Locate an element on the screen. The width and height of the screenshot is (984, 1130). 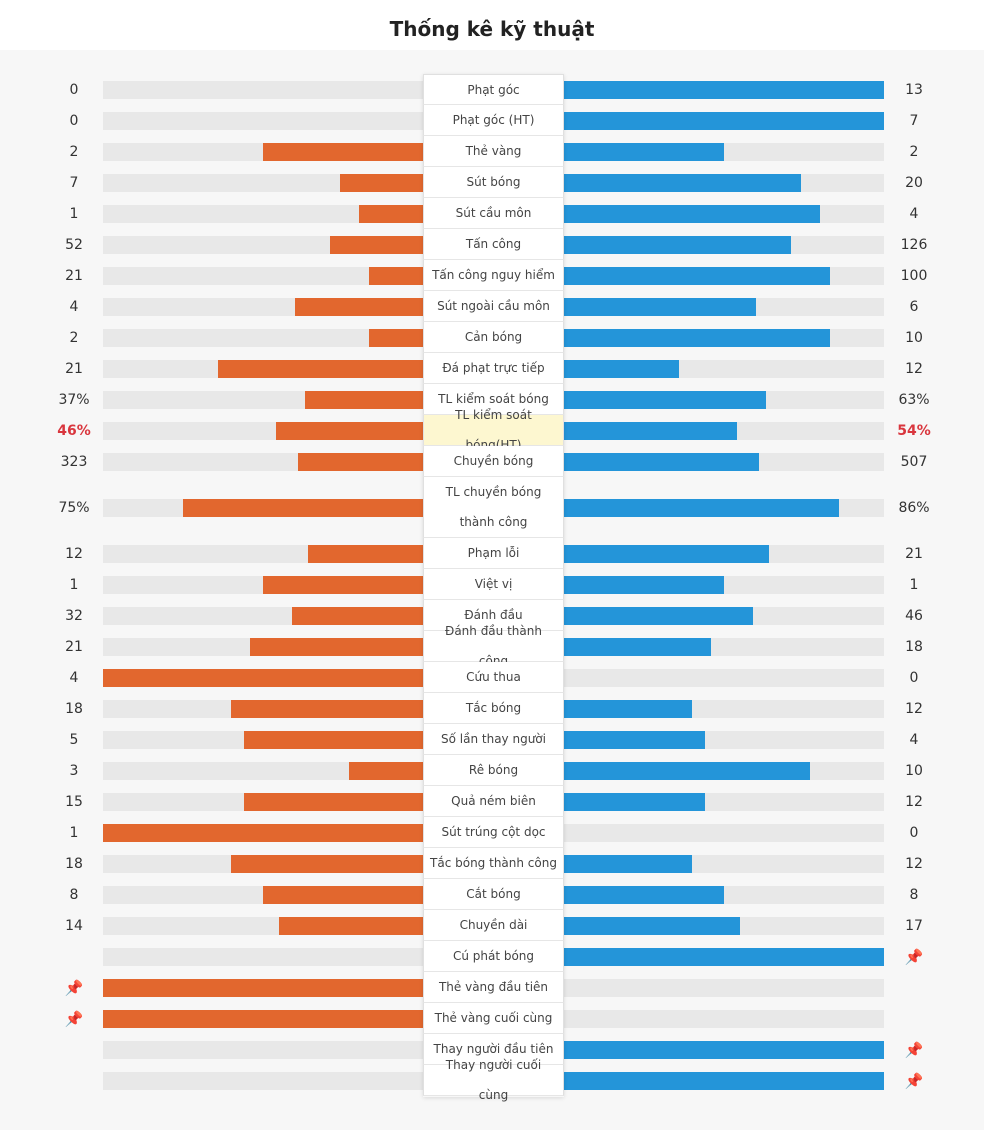
stat-label: Việt vị is located at coordinates (493, 584).